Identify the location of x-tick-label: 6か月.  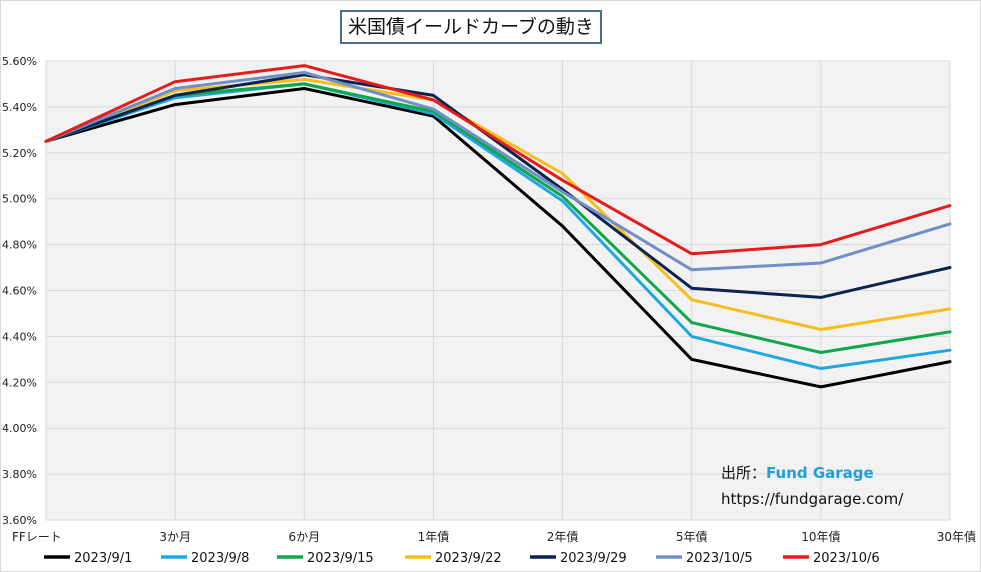
(304, 537).